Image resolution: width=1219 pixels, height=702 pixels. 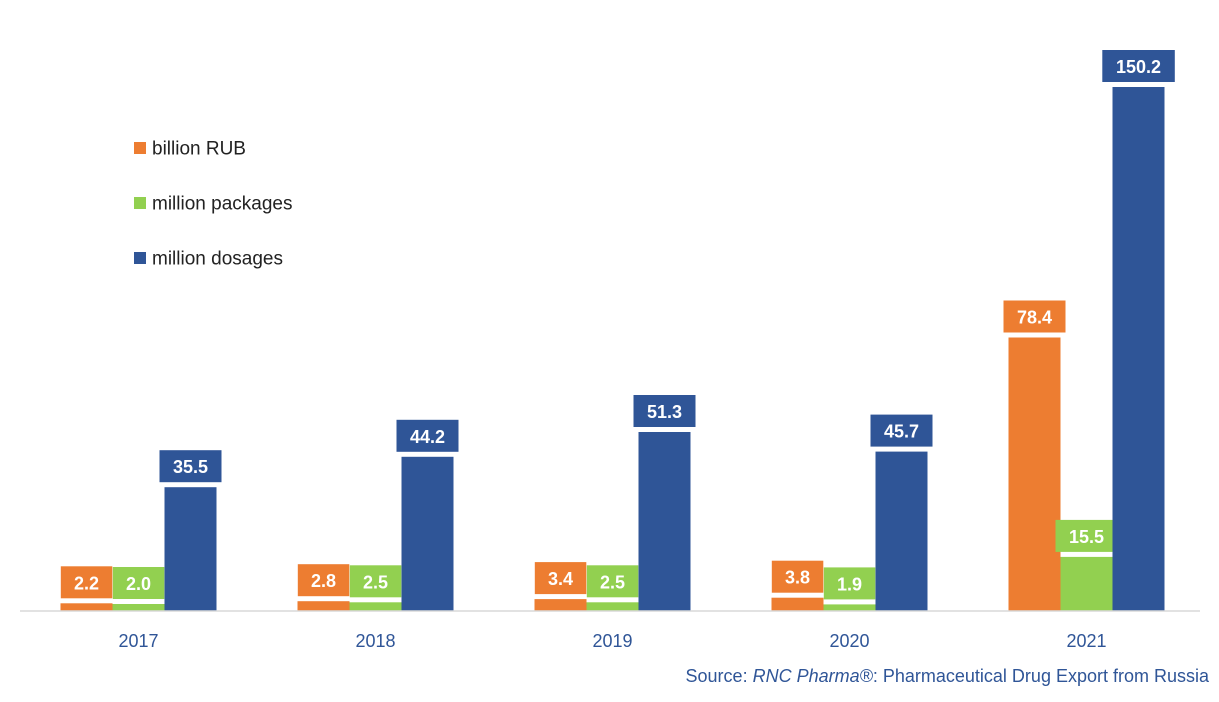 I want to click on x-tick-label-2020: 2020, so click(x=849, y=641).